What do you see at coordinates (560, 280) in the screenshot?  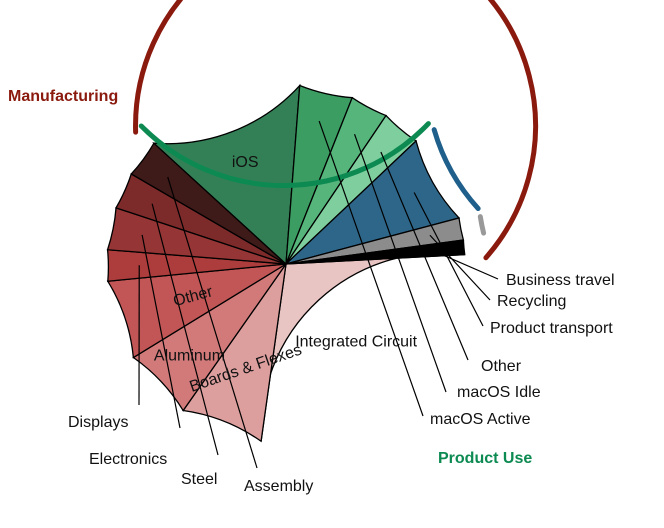 I see `slice-label-business-travel-14: Business travel` at bounding box center [560, 280].